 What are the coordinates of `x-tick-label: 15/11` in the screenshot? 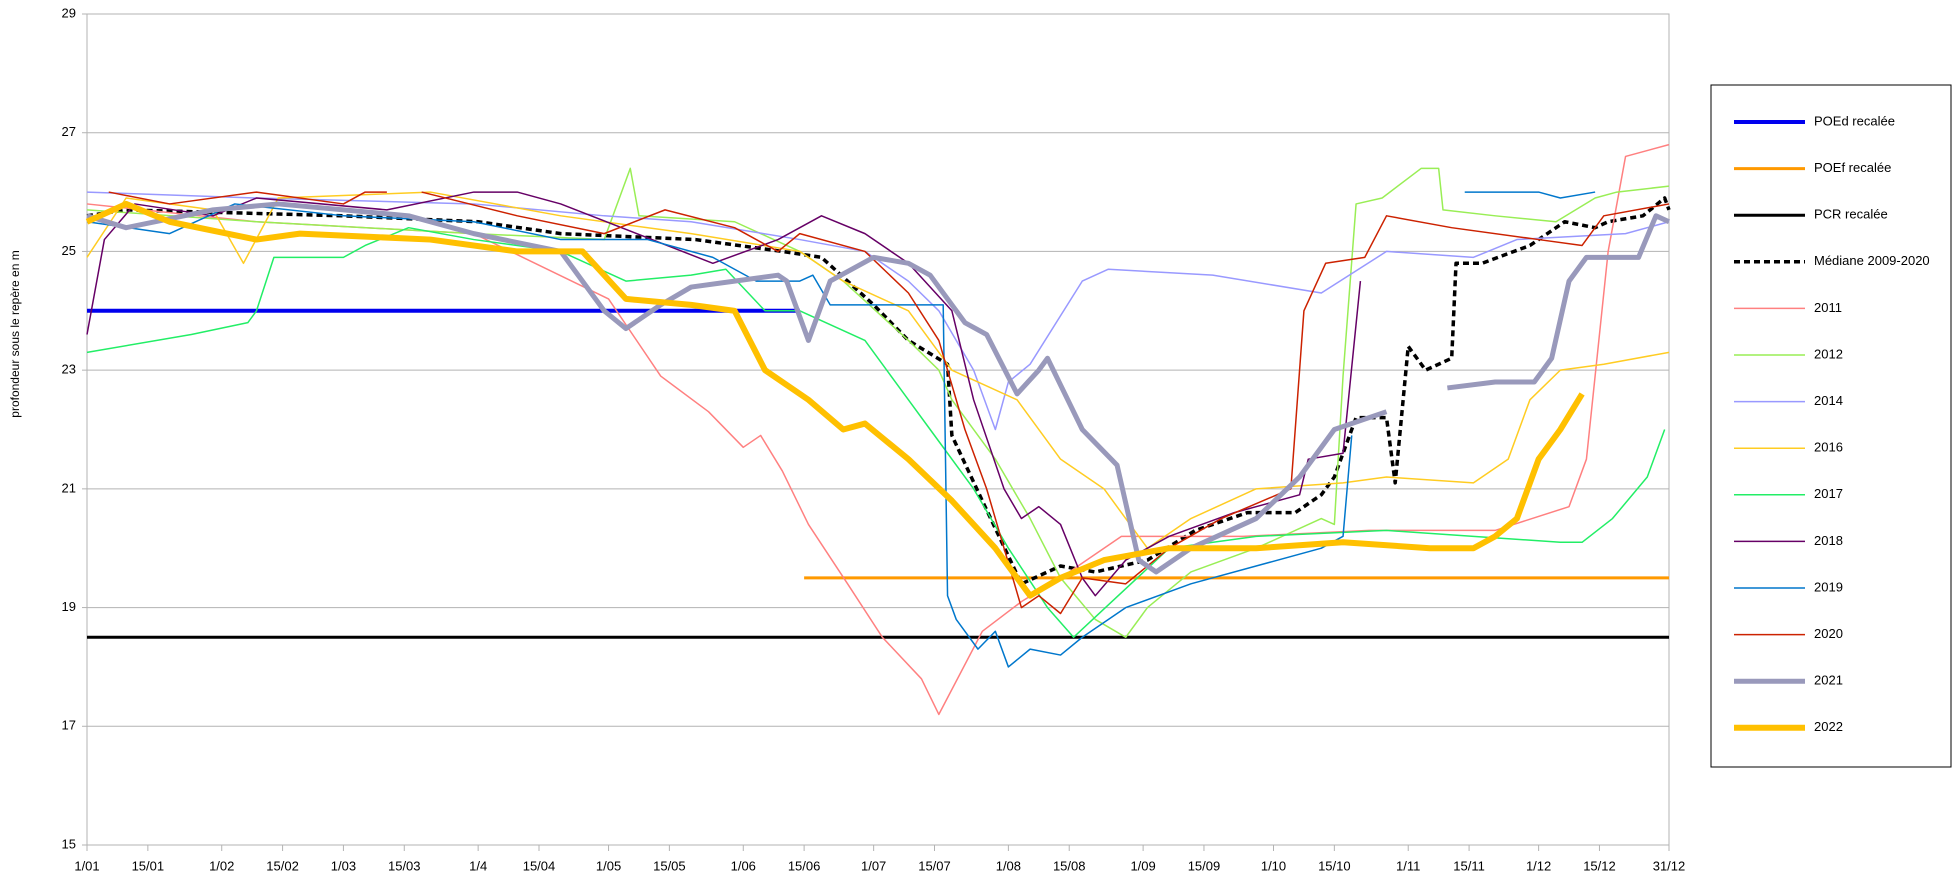 It's located at (1469, 865).